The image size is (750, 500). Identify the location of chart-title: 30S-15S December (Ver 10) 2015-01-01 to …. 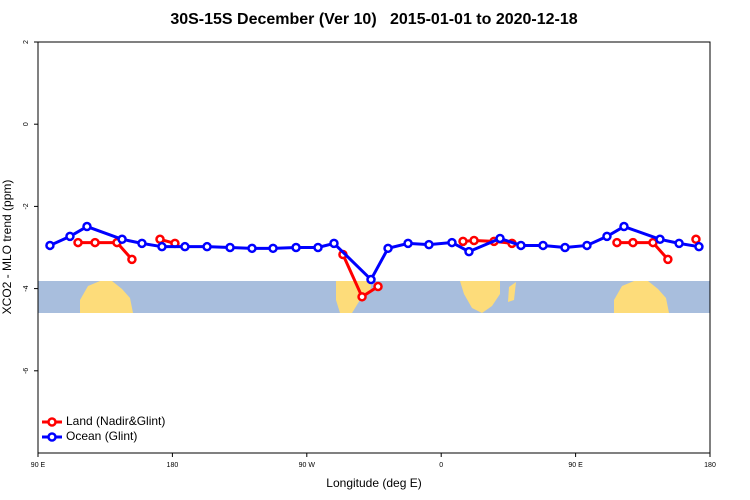
(373, 19).